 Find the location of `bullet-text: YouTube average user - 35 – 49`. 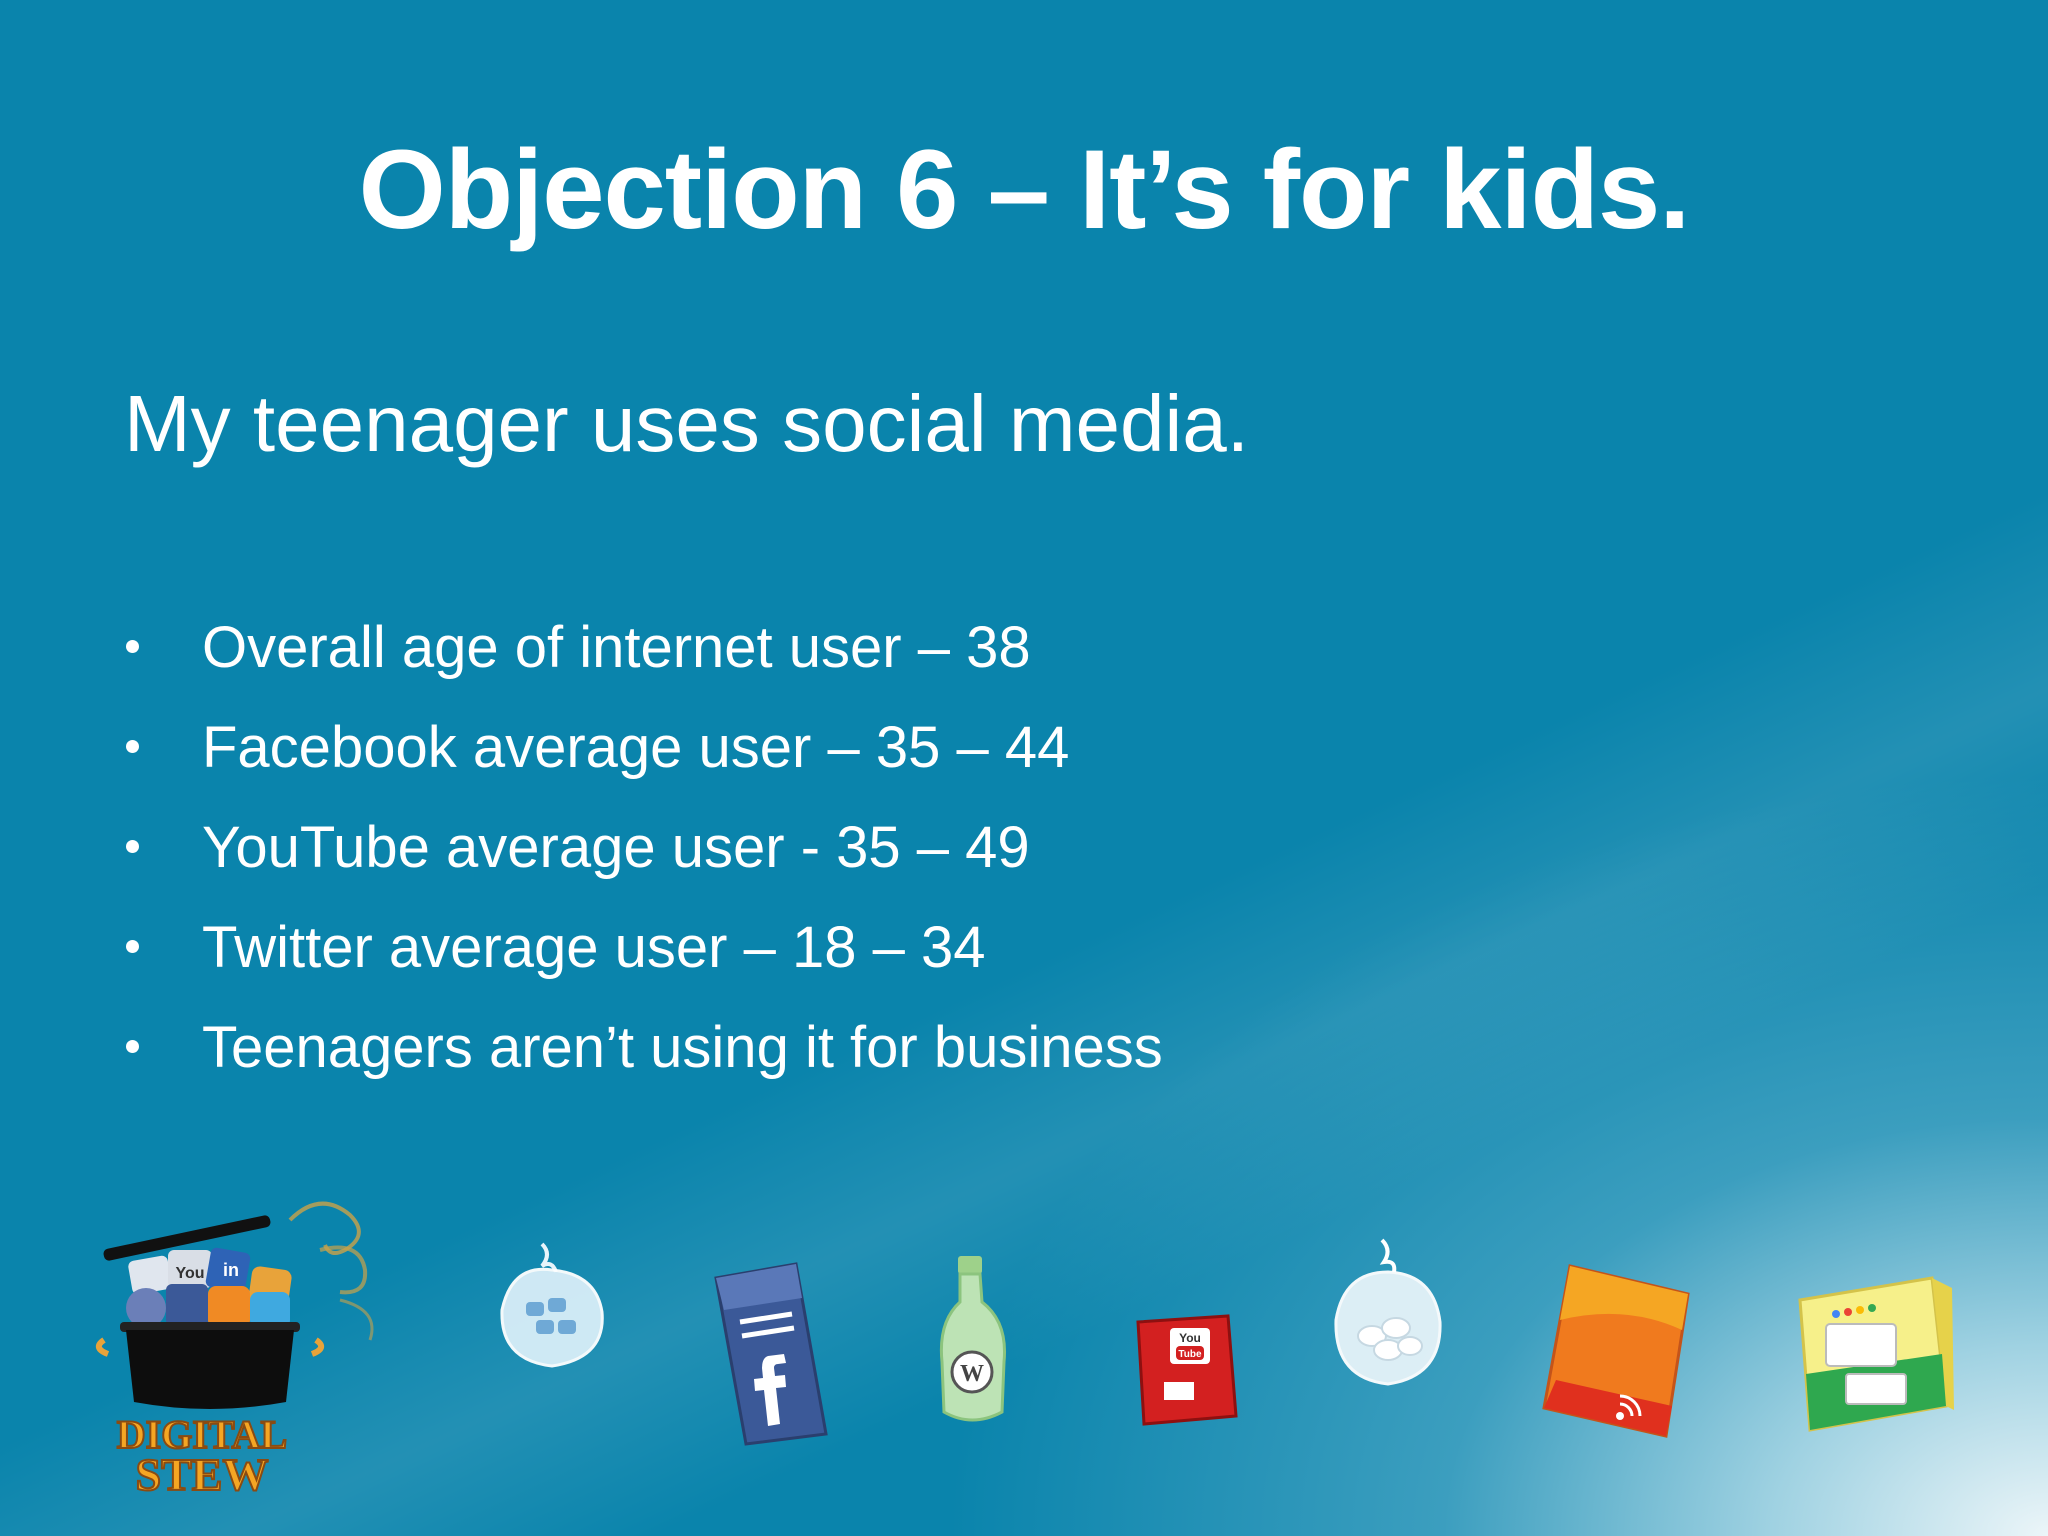

bullet-text: YouTube average user - 35 – 49 is located at coordinates (616, 847).